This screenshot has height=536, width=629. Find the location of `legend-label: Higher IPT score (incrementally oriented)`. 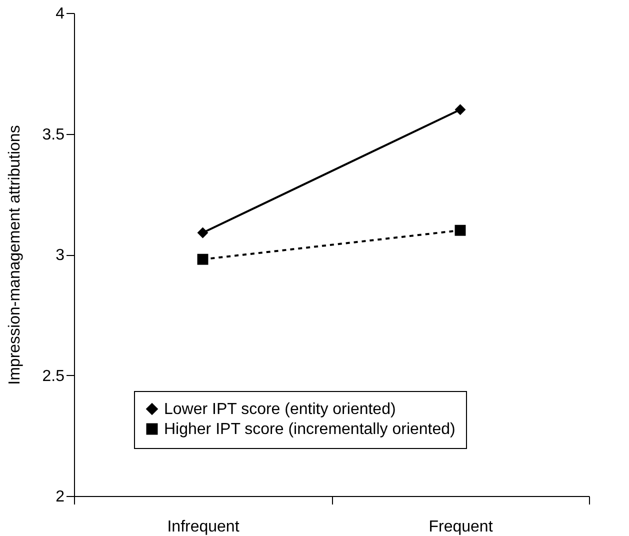

legend-label: Higher IPT score (incrementally oriented) is located at coordinates (310, 429).